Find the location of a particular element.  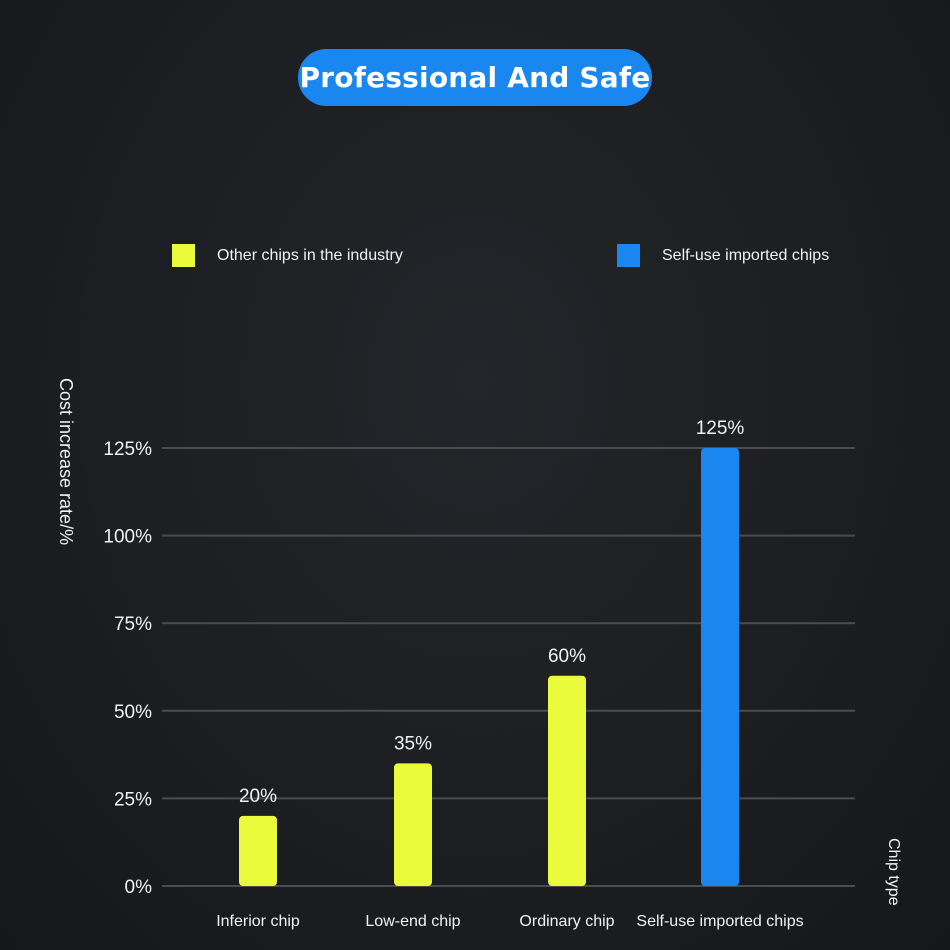

y-tick-label: 75% is located at coordinates (133, 624).